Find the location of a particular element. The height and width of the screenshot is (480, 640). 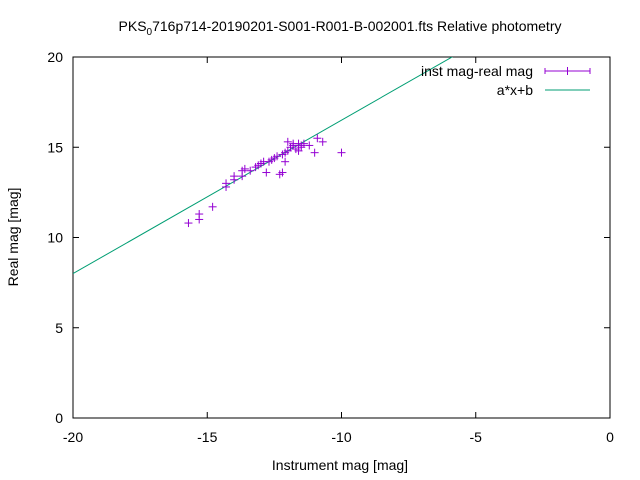

y-tick-label: 10 is located at coordinates (55, 238).